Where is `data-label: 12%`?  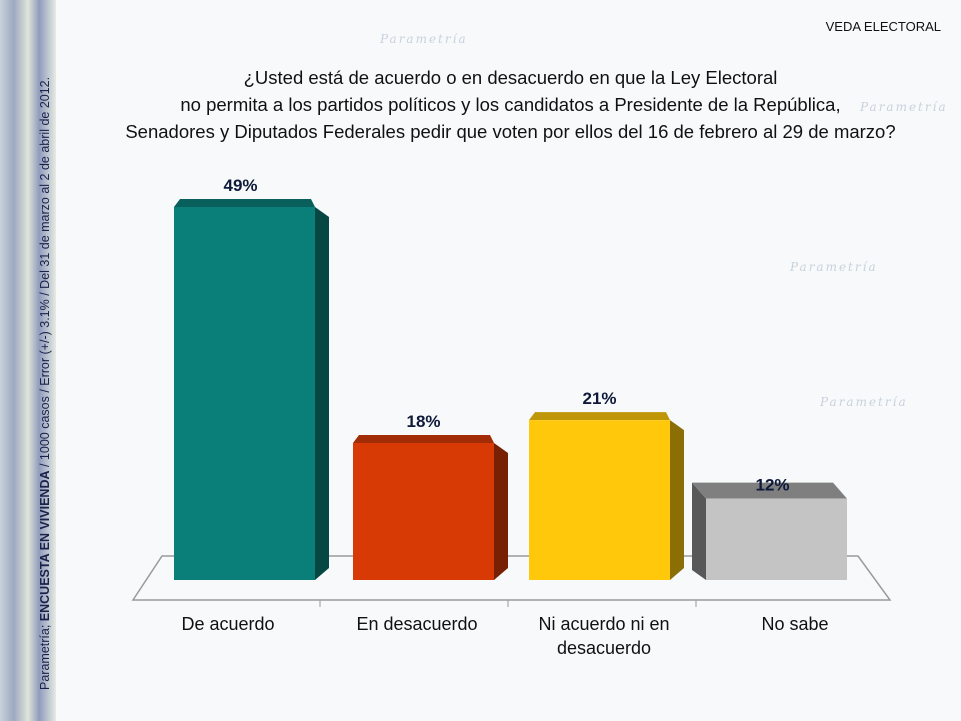 data-label: 12% is located at coordinates (772, 485).